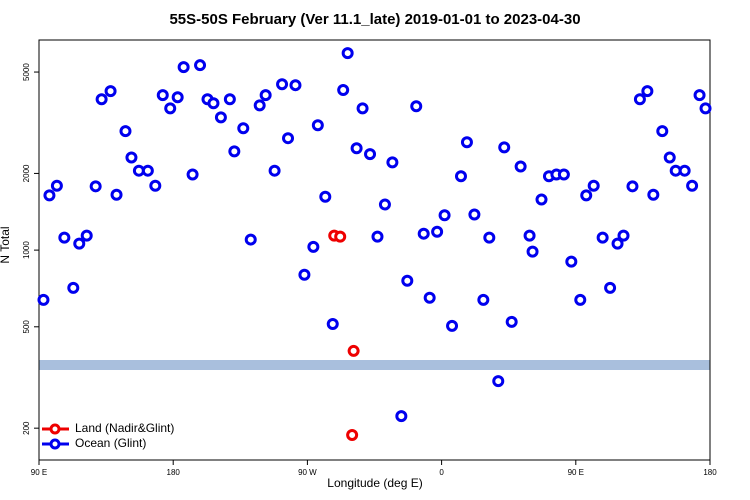 This screenshot has height=500, width=750. What do you see at coordinates (26, 72) in the screenshot?
I see `y-tick-label: 5000` at bounding box center [26, 72].